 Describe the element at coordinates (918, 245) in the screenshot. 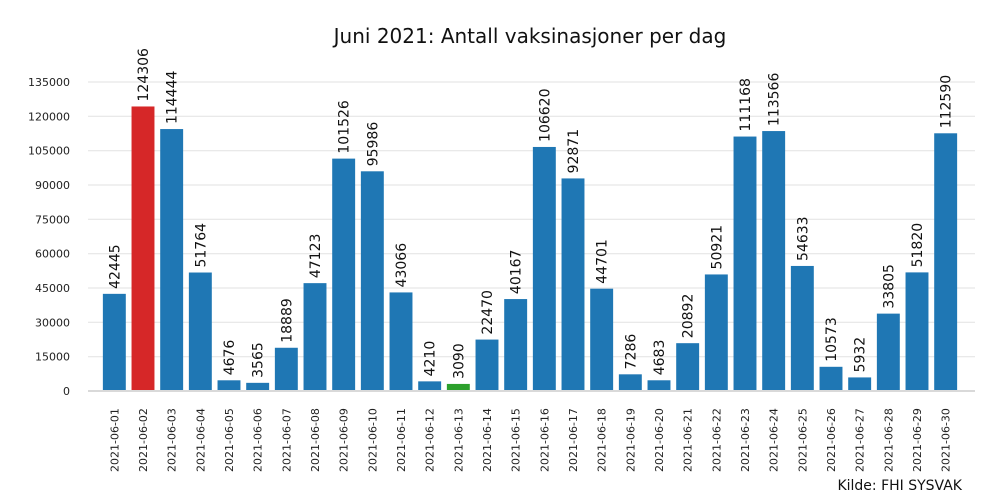

I see `data-label: 51820` at that location.